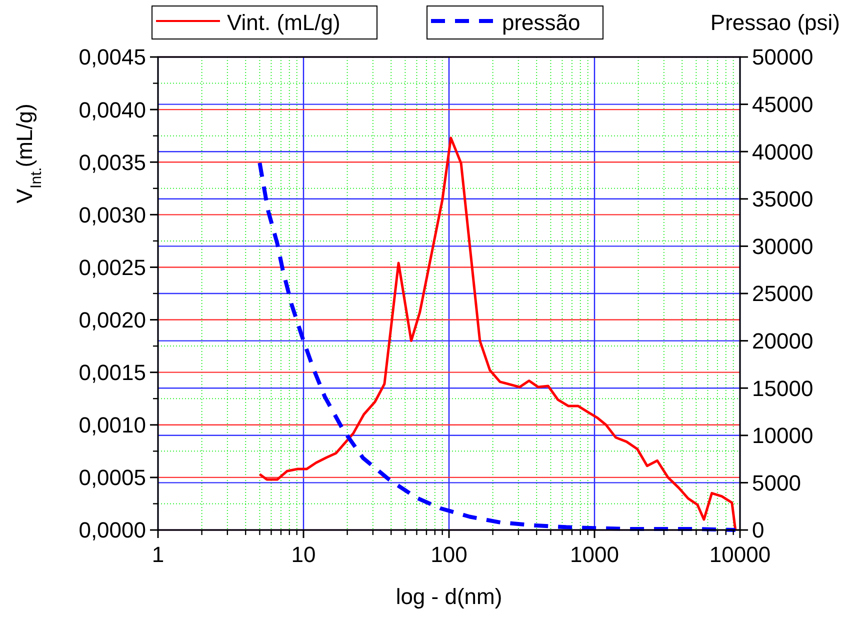 The image size is (848, 624). What do you see at coordinates (112, 215) in the screenshot?
I see `y-tick-label: 0,0030` at bounding box center [112, 215].